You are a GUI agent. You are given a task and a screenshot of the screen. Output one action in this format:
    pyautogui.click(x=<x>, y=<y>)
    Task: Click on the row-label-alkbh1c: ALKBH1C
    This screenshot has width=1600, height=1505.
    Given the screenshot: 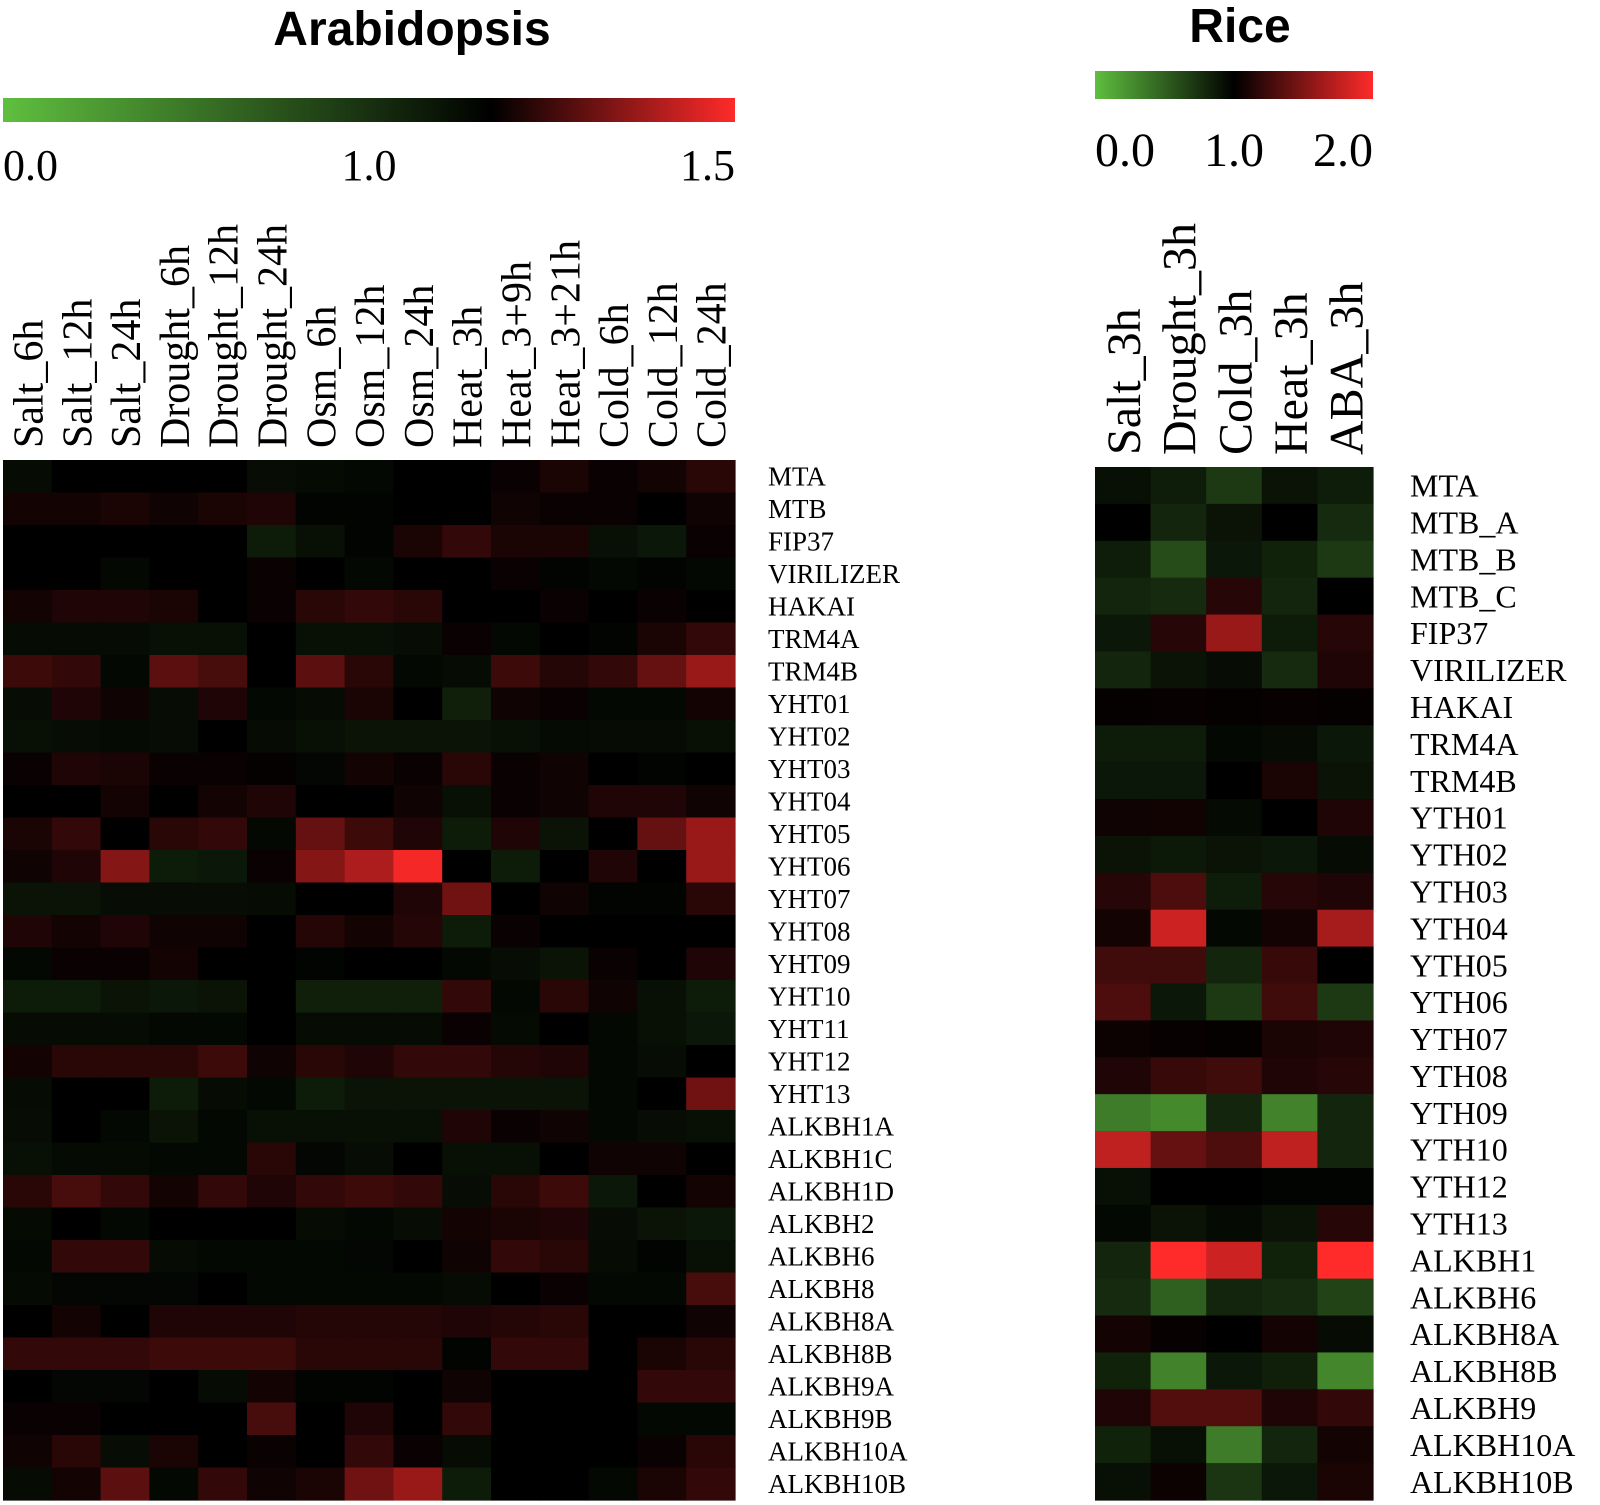 What is the action you would take?
    pyautogui.click(x=830, y=1159)
    